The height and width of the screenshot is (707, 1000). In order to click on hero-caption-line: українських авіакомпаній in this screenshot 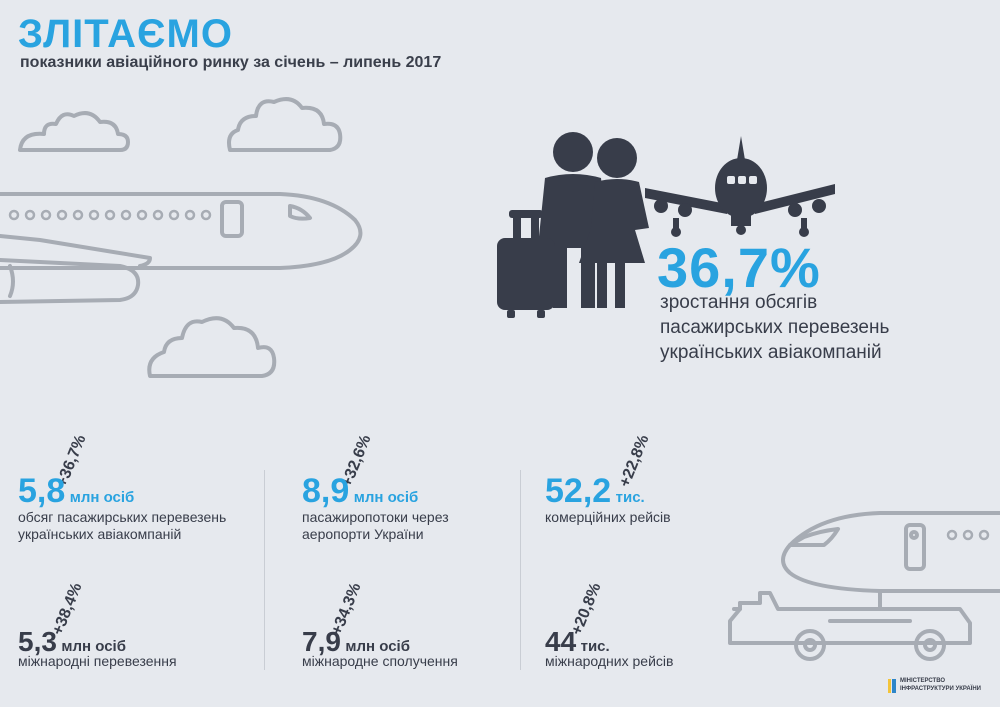, I will do `click(771, 352)`.